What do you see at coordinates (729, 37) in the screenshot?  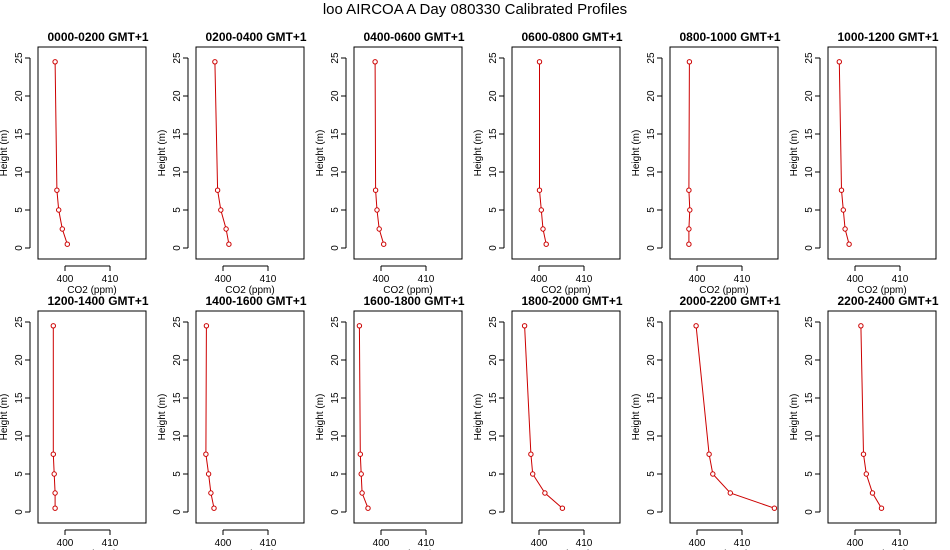 I see `panel-title: 0800-1000 GMT+1` at bounding box center [729, 37].